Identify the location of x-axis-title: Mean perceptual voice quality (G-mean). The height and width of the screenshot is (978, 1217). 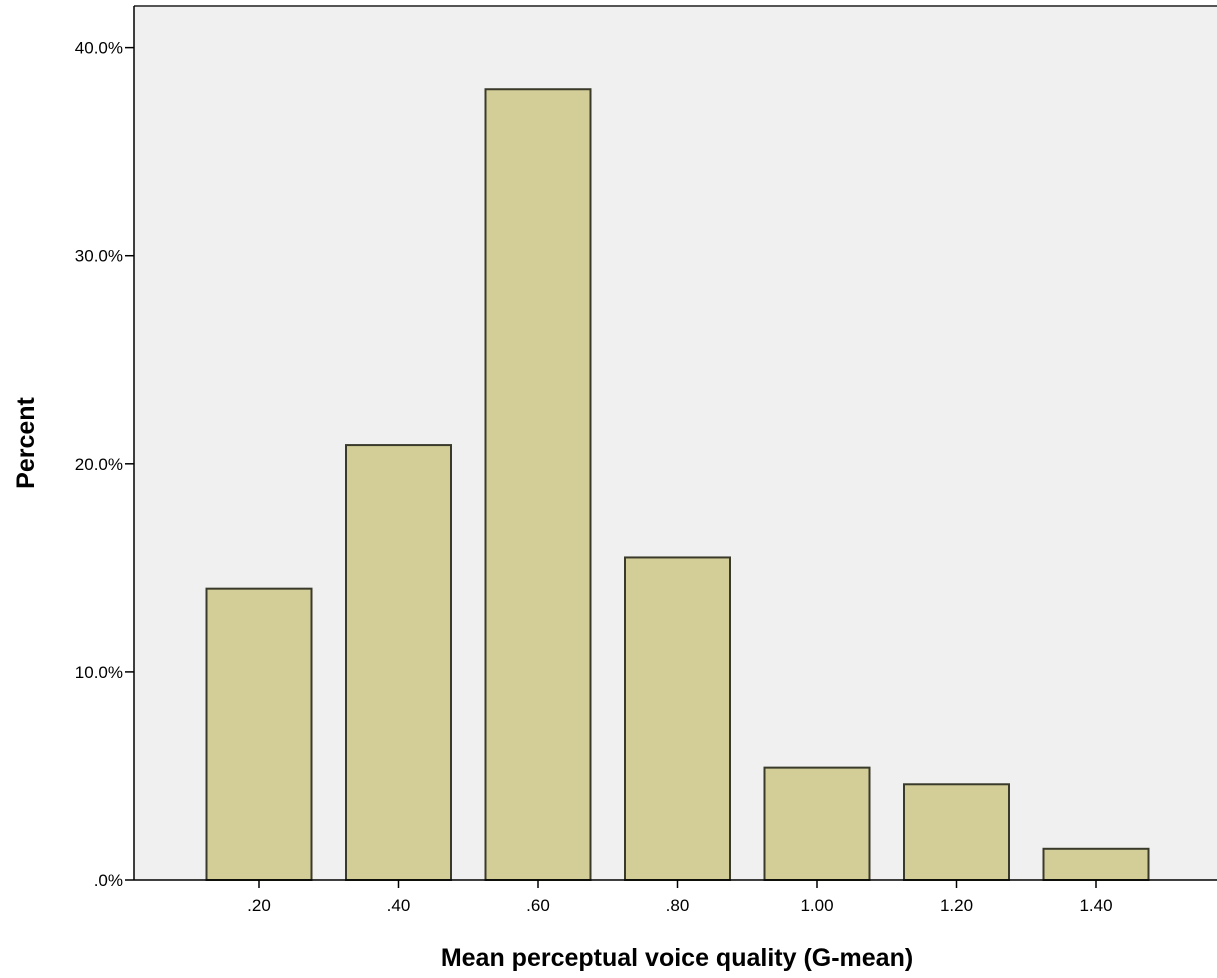
(677, 958).